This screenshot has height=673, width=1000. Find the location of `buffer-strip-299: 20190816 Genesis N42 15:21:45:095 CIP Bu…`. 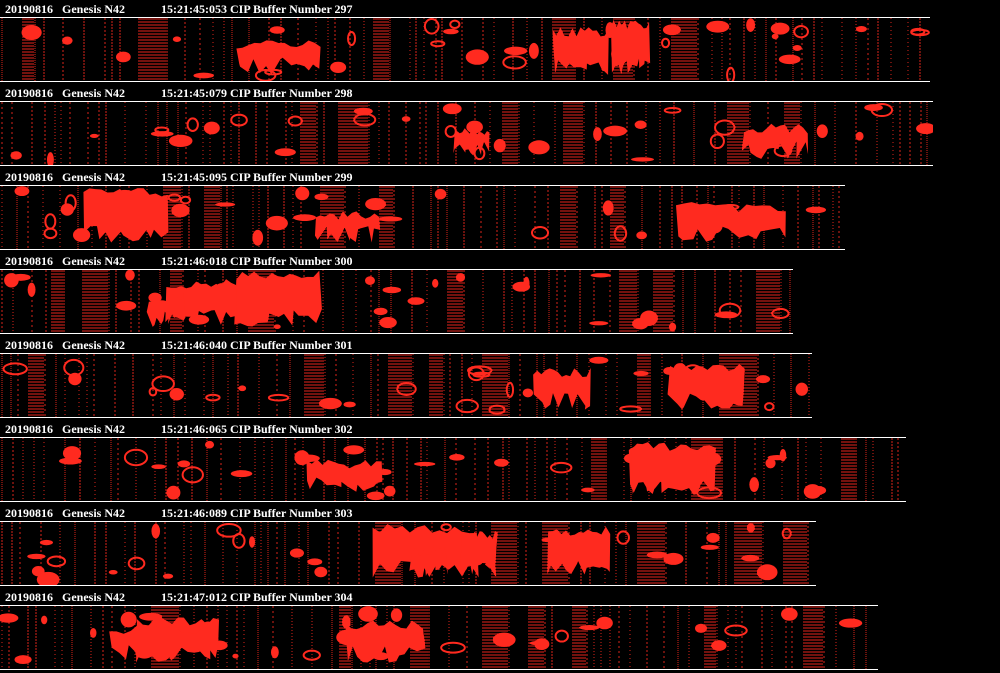

buffer-strip-299: 20190816 Genesis N42 15:21:45:095 CIP Bu… is located at coordinates (500, 210).